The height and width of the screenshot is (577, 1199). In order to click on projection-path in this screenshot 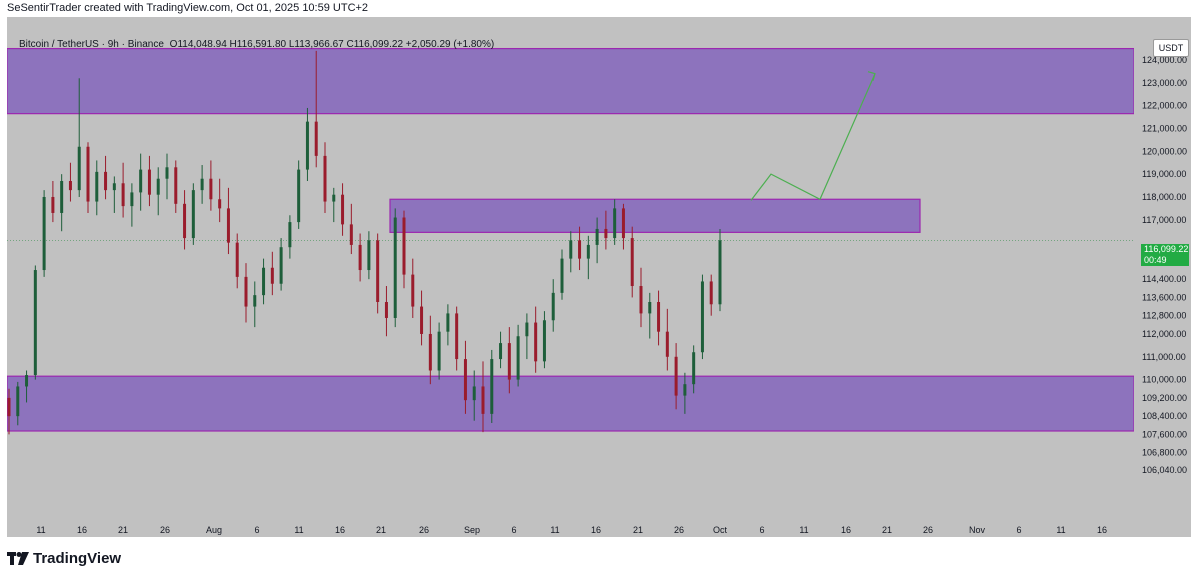, I will do `click(813, 137)`.